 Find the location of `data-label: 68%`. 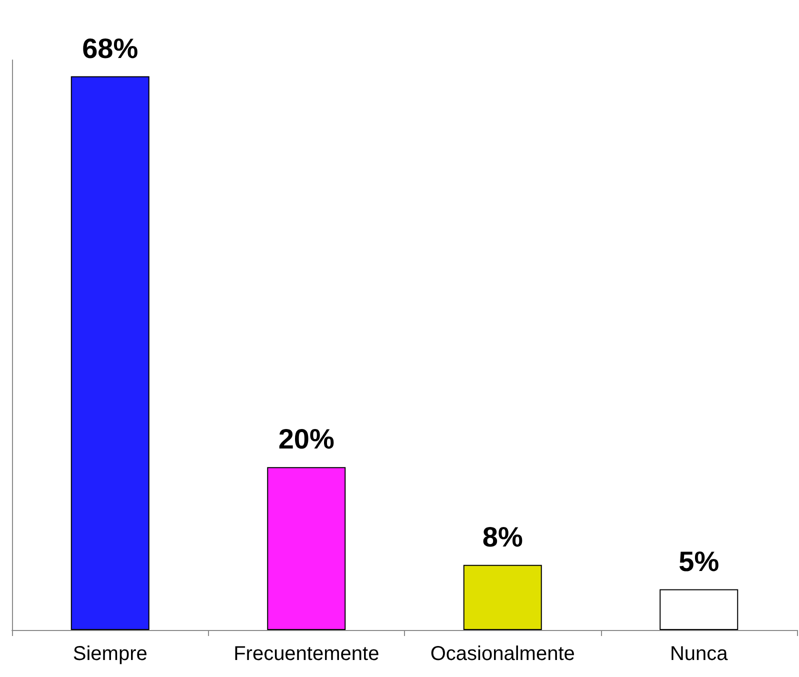

data-label: 68% is located at coordinates (110, 48).